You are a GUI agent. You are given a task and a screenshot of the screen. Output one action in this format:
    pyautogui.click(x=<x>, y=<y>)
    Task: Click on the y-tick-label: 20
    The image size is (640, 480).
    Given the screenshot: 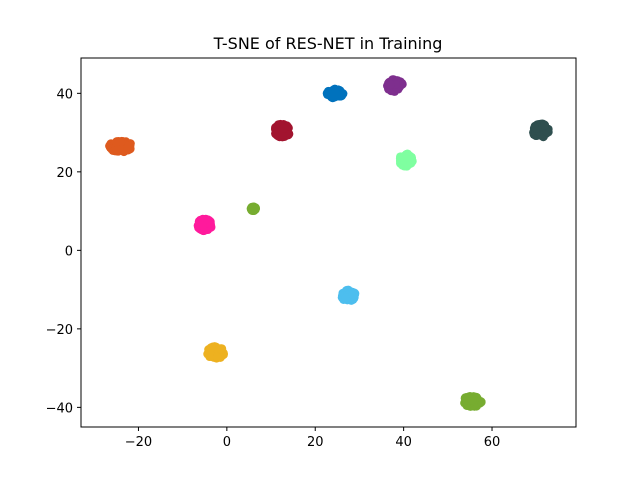 What is the action you would take?
    pyautogui.click(x=64, y=173)
    